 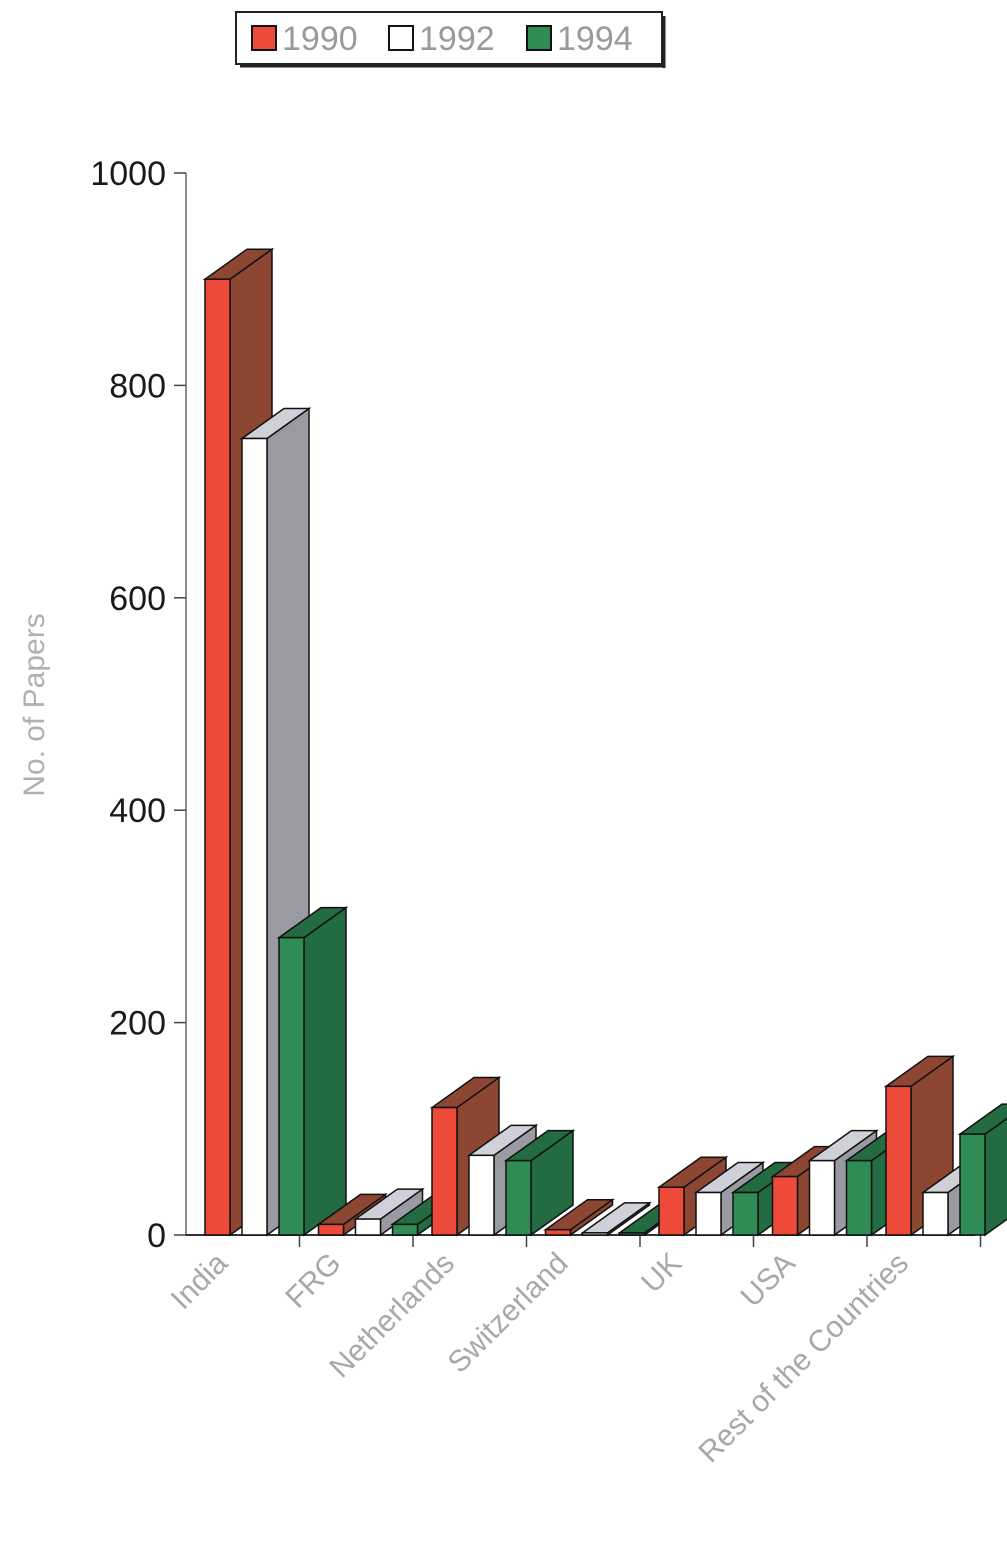 I want to click on bar-side, so click(x=325, y=1071).